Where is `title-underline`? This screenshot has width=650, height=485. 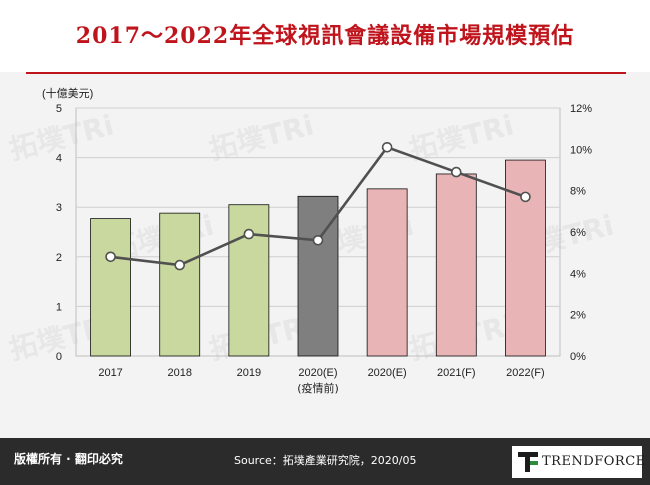
title-underline is located at coordinates (326, 73).